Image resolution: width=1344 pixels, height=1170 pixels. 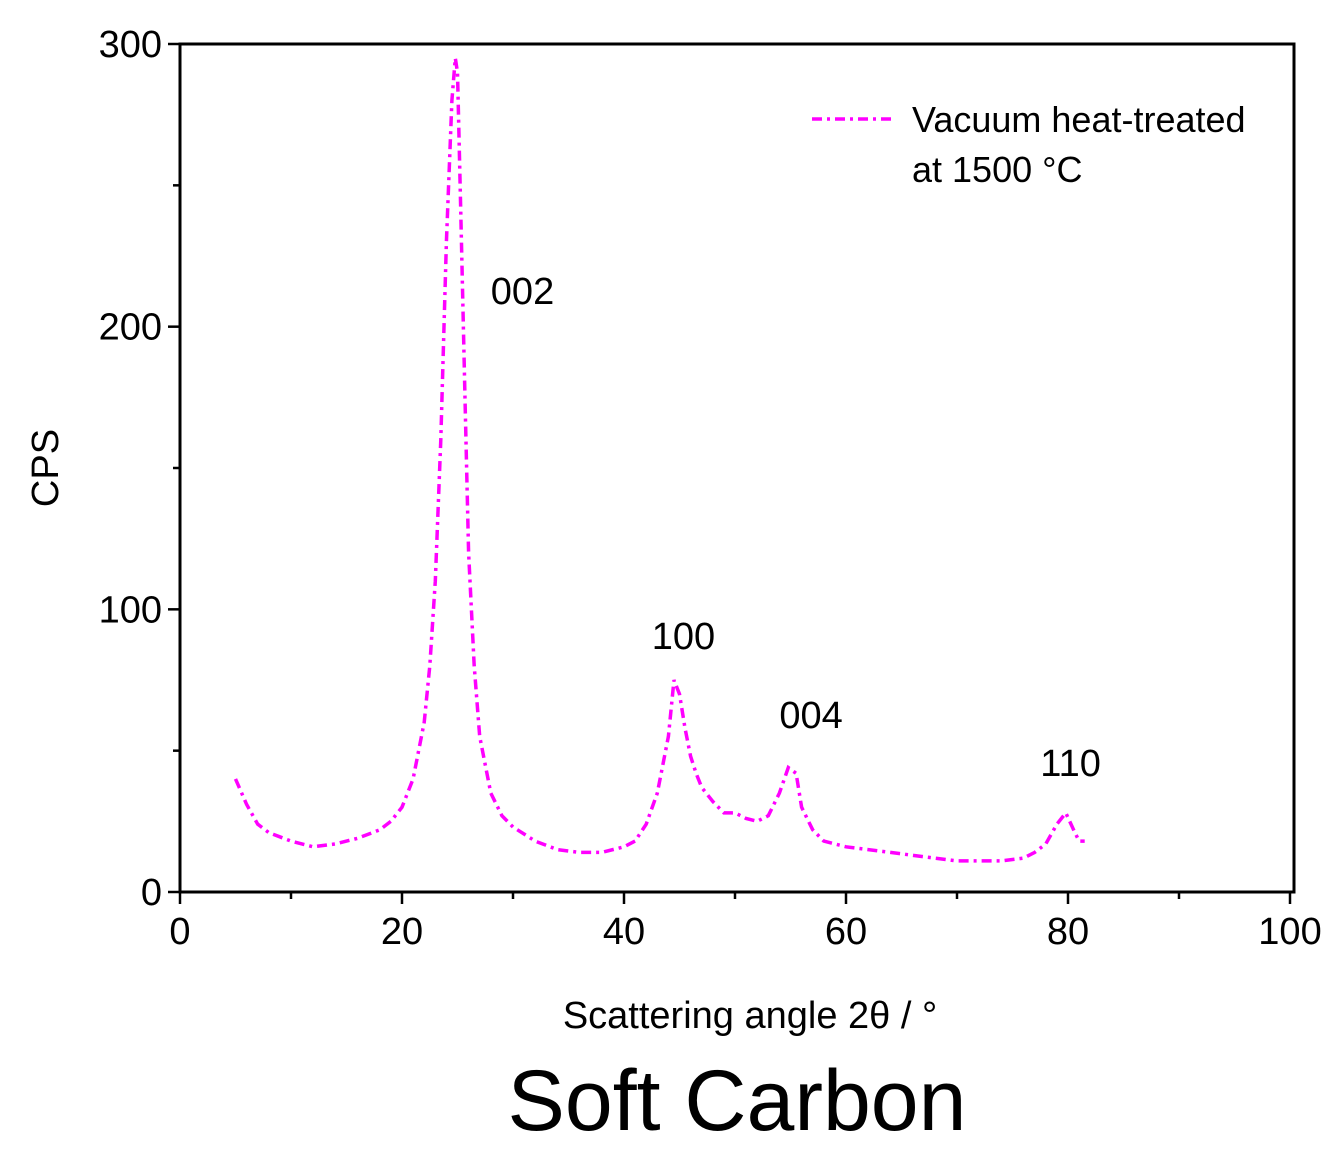 What do you see at coordinates (522, 292) in the screenshot?
I see `peak-label: 002` at bounding box center [522, 292].